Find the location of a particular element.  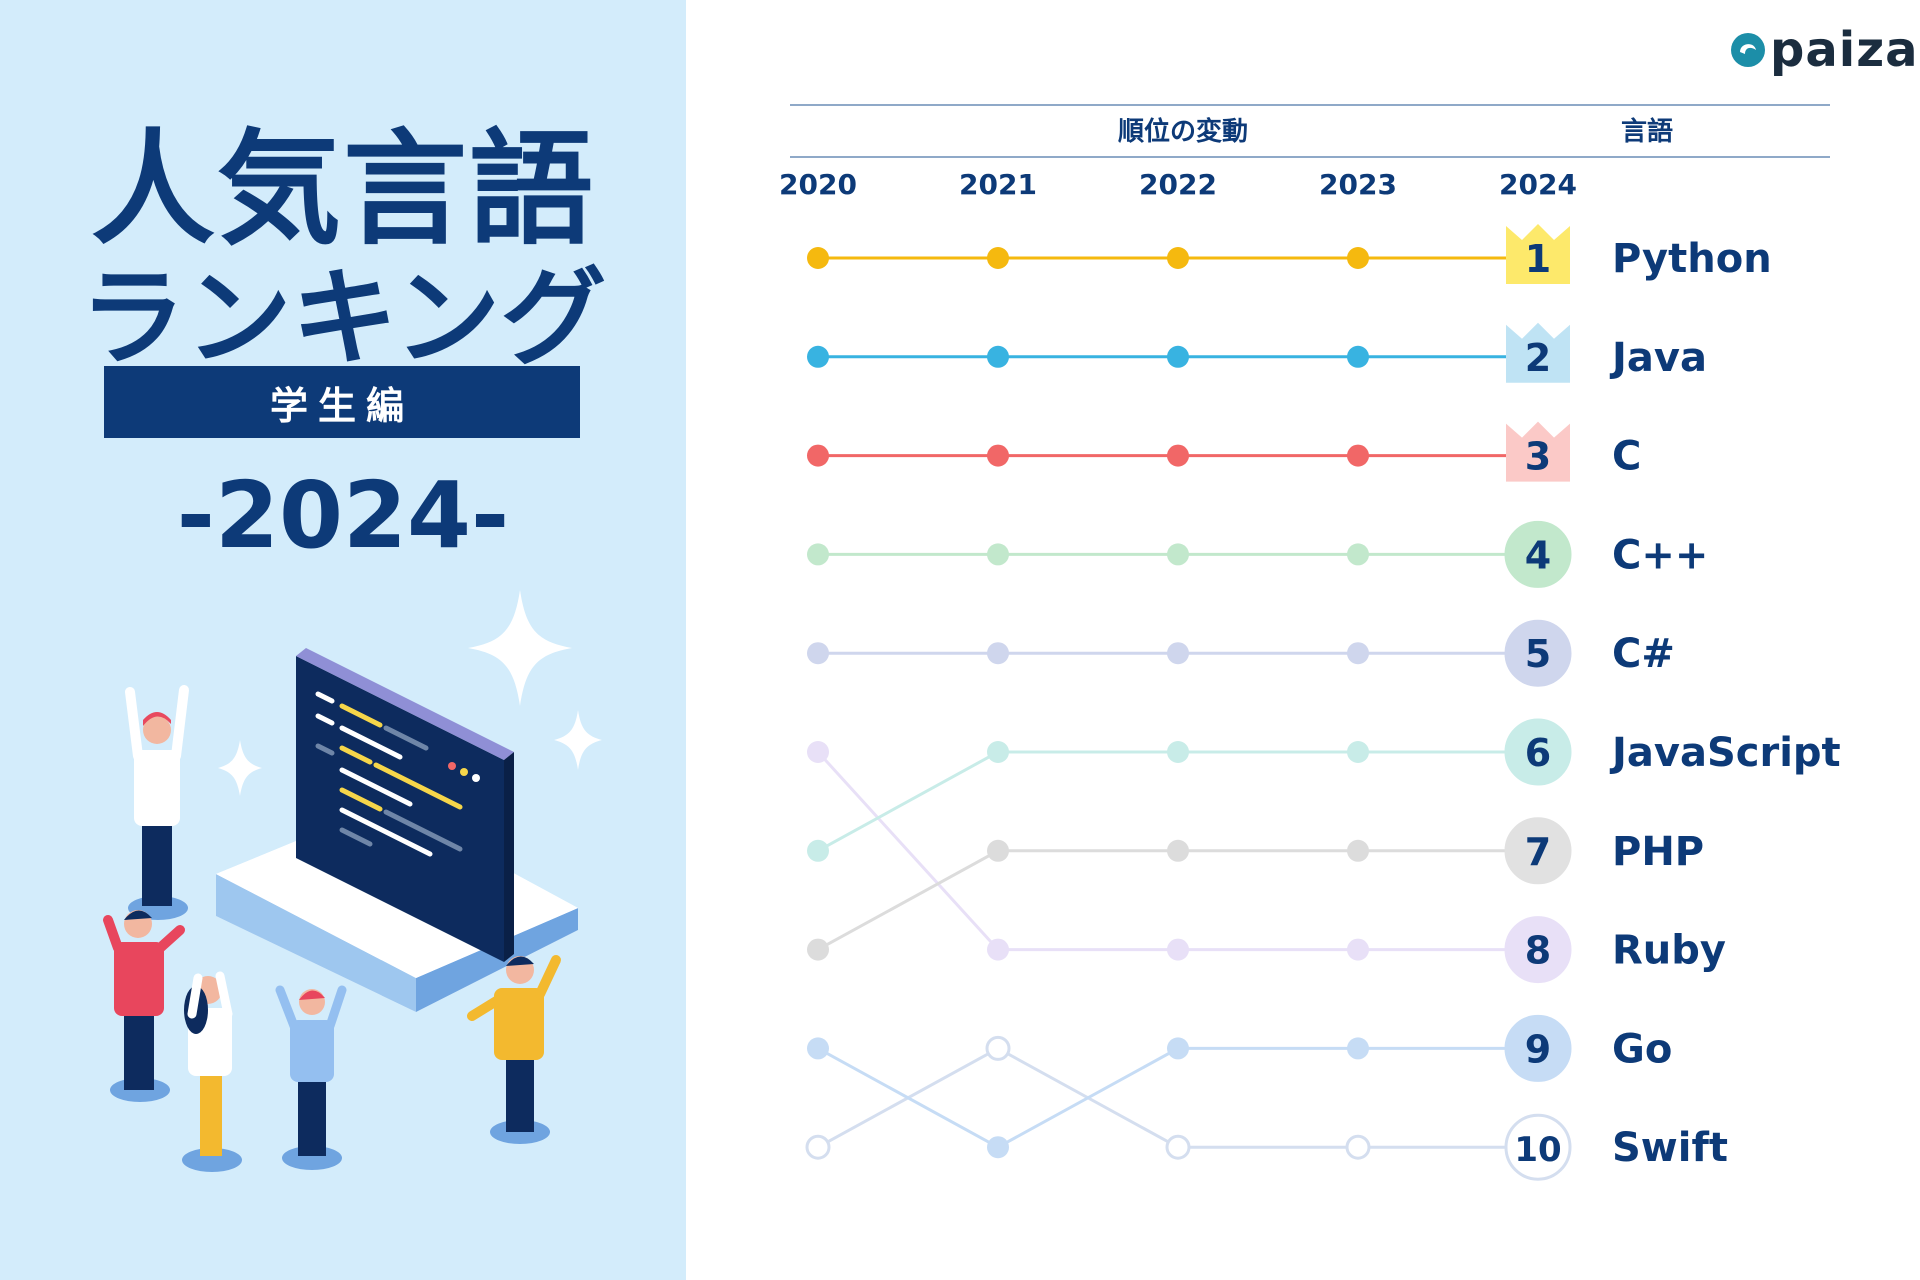

rank-number-cpp: 4 is located at coordinates (1538, 555).